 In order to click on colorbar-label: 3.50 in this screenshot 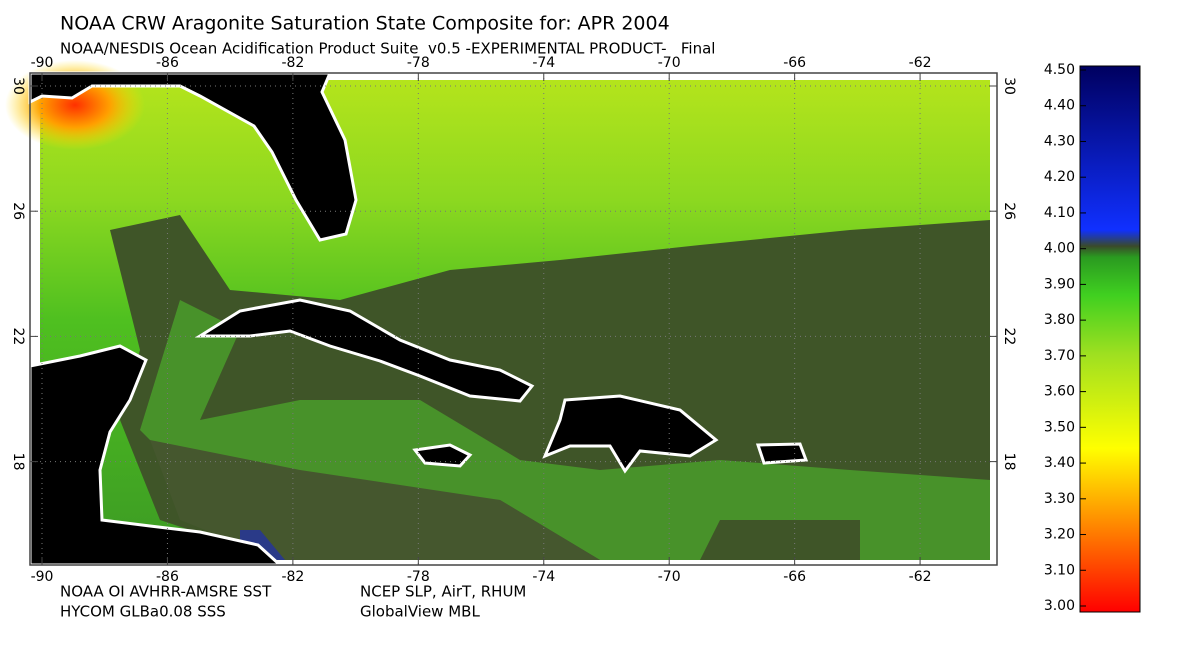, I will do `click(1059, 427)`.